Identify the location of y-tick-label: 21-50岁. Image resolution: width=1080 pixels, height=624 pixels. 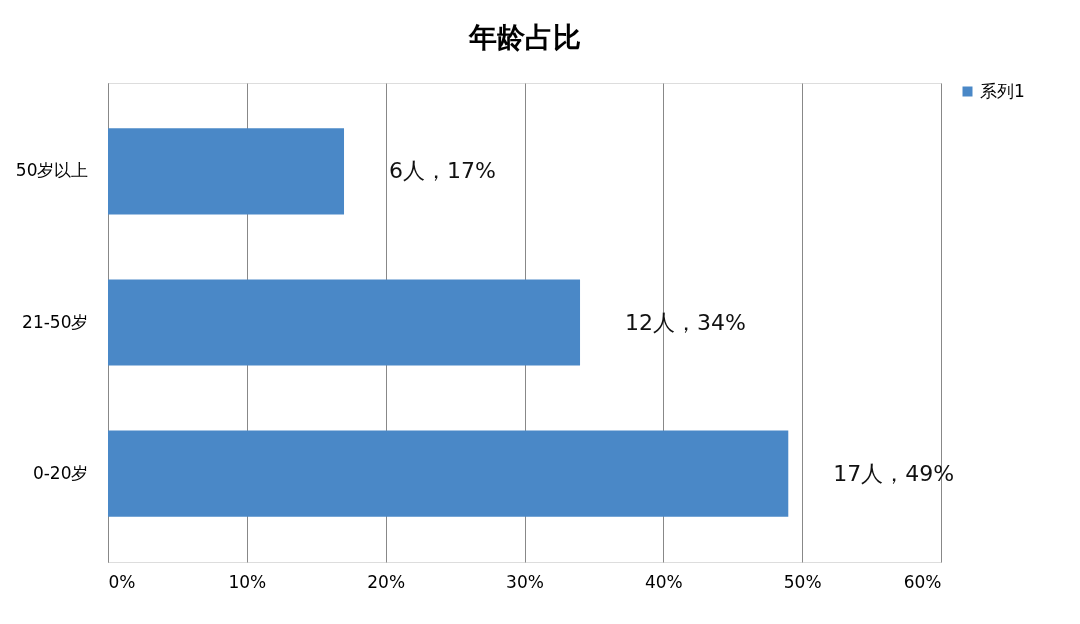
(55, 321).